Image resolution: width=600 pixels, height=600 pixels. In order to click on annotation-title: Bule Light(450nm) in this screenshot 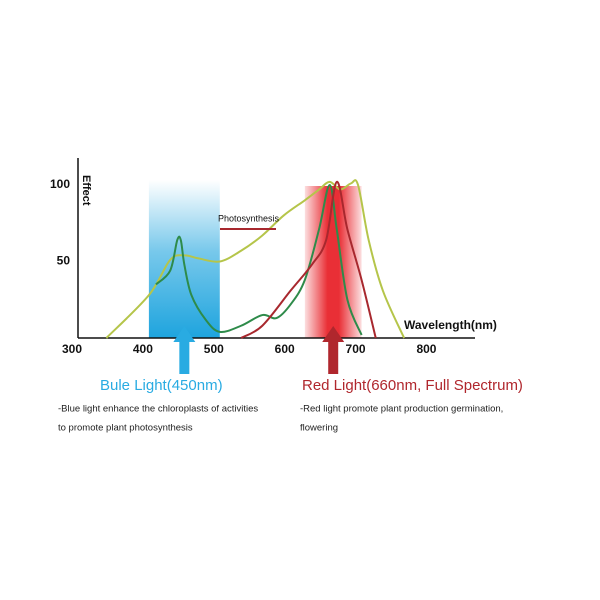, I will do `click(161, 385)`.